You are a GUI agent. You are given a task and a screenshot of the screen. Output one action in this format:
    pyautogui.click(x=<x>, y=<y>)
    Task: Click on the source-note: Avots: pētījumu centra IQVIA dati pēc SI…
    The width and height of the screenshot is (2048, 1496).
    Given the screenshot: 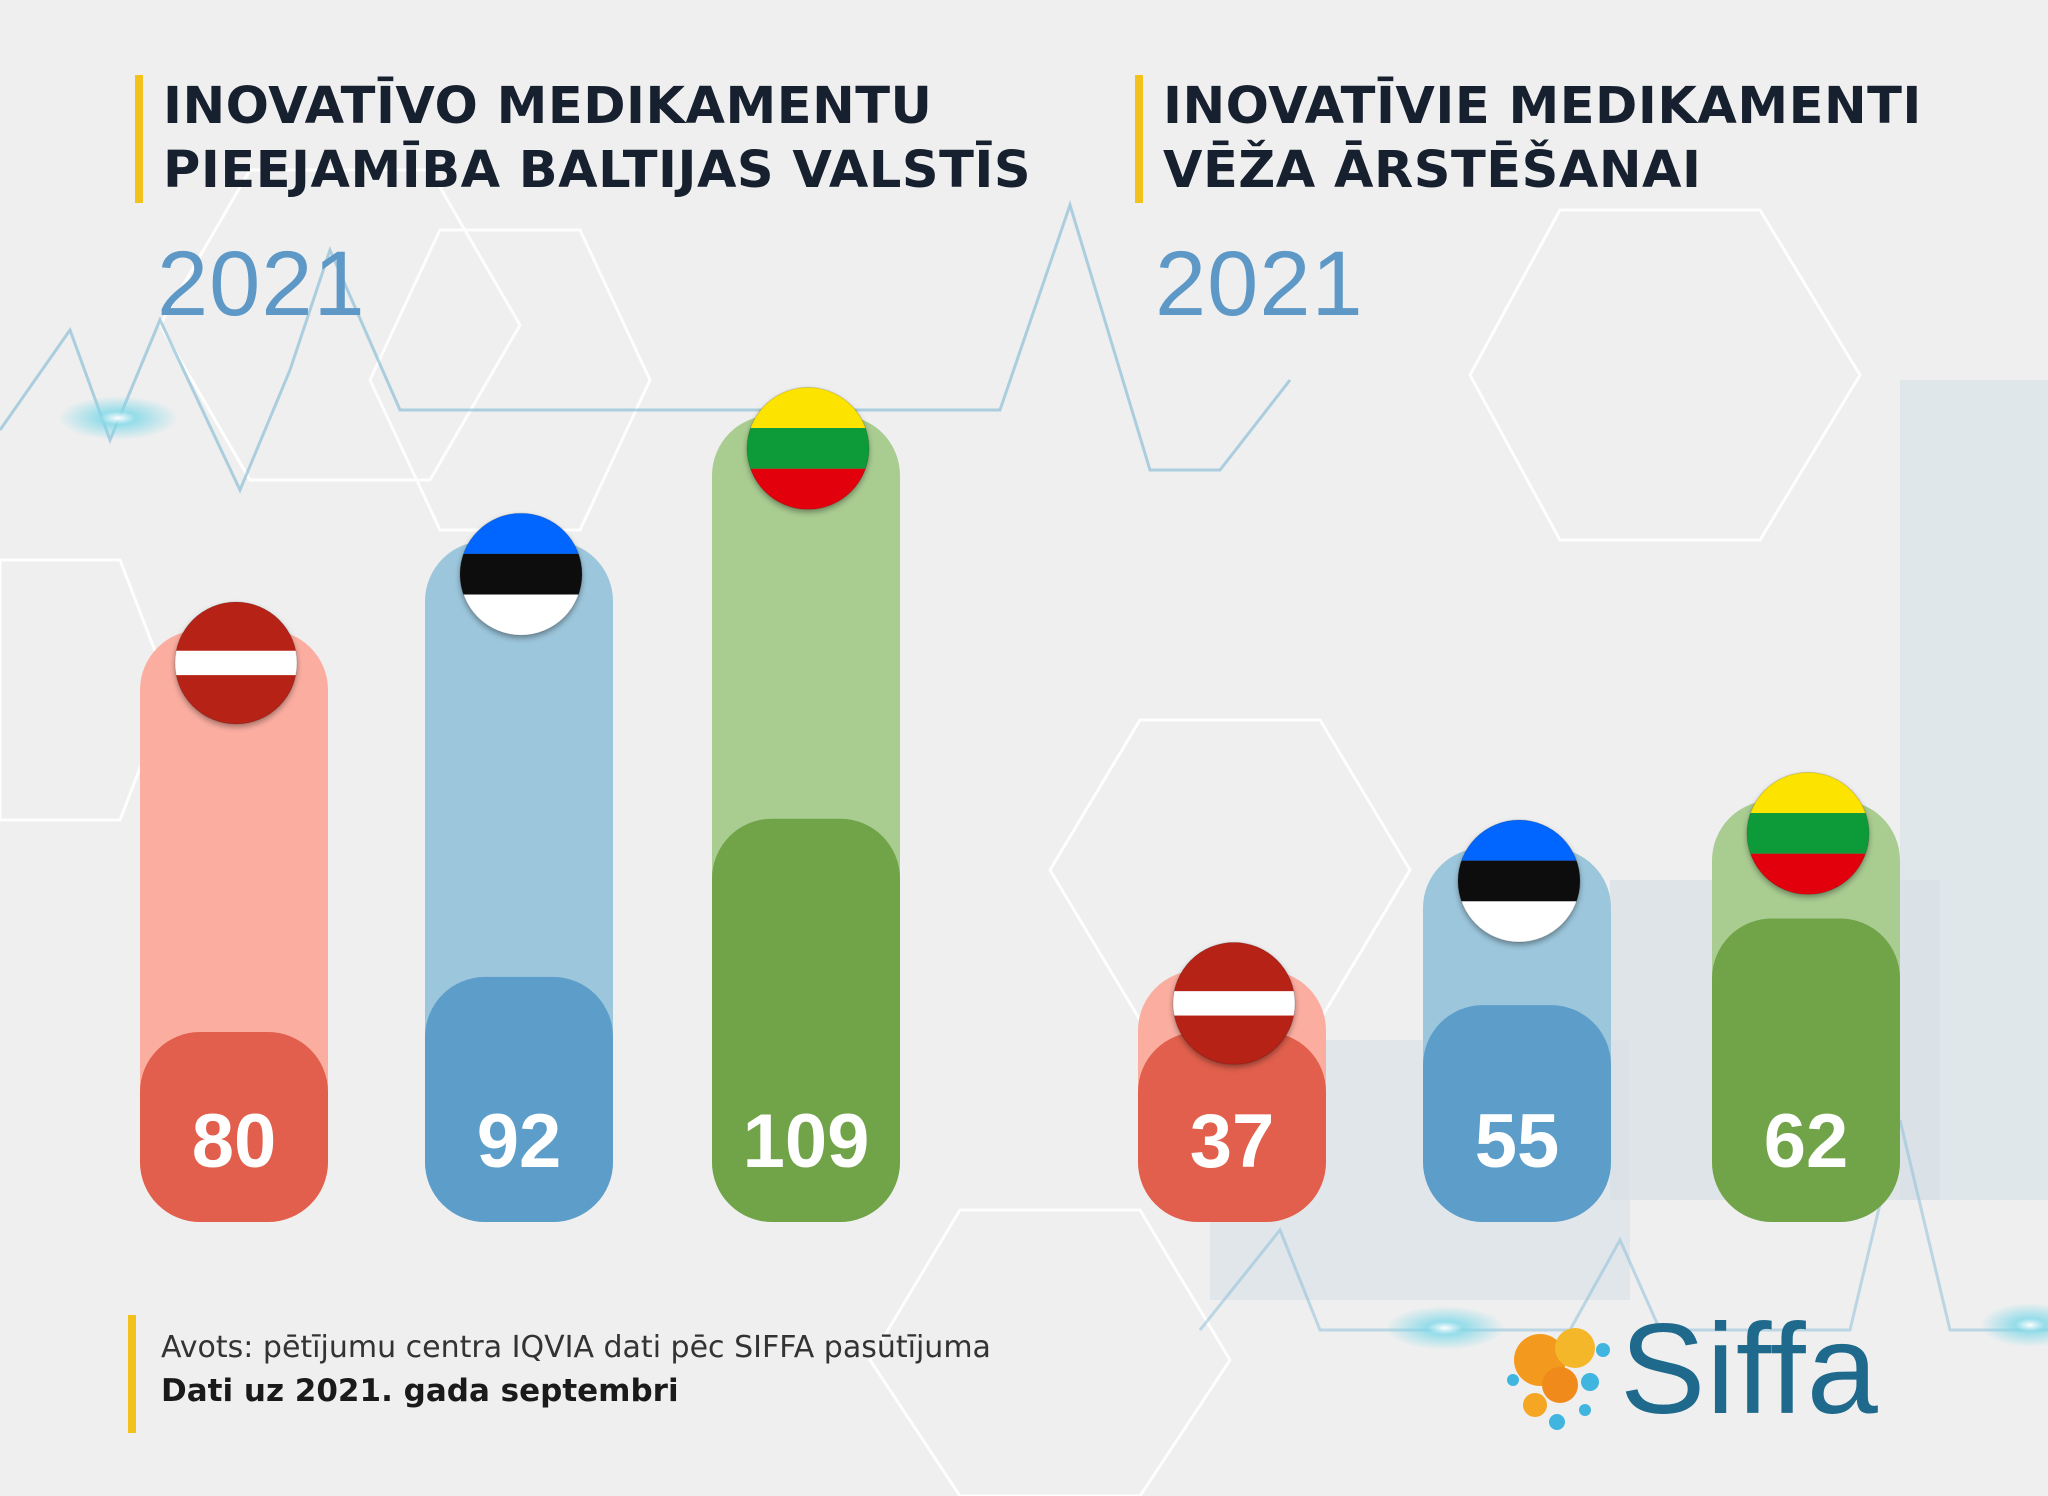 What is the action you would take?
    pyautogui.click(x=559, y=1374)
    